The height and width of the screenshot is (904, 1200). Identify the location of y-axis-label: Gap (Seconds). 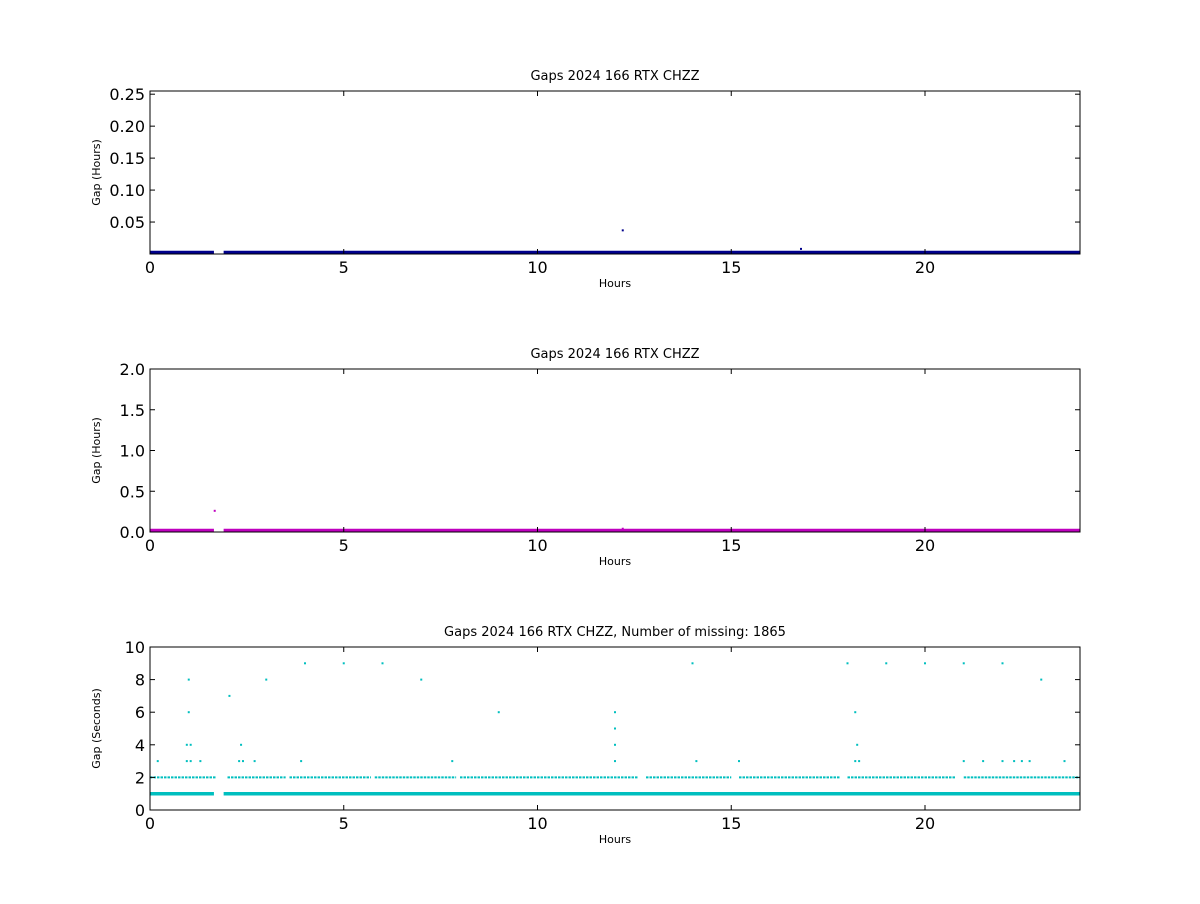
(96, 728).